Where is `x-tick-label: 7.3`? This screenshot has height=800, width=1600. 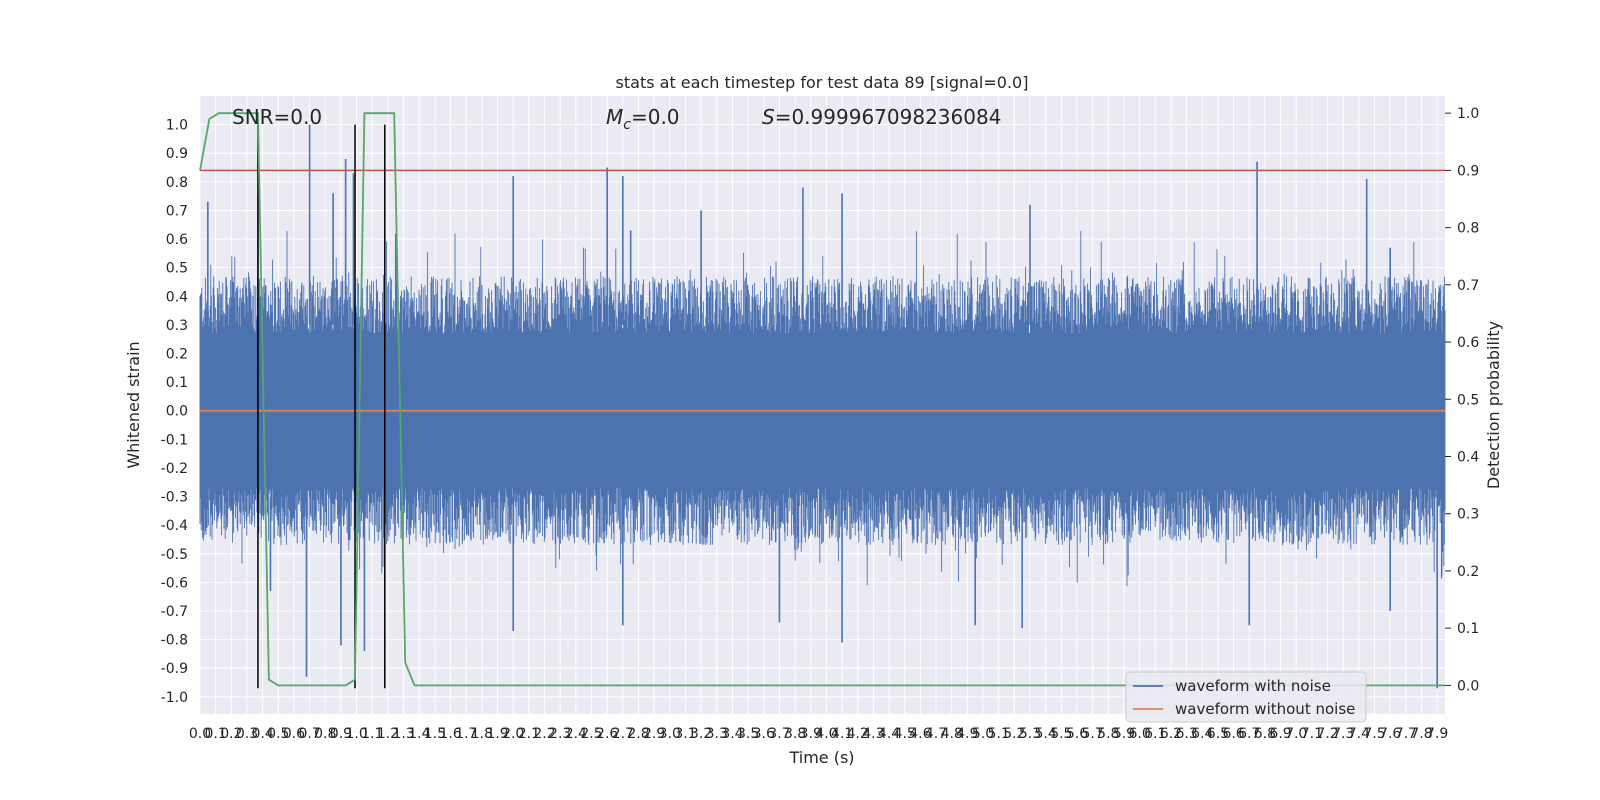
x-tick-label: 7.3 is located at coordinates (1343, 734).